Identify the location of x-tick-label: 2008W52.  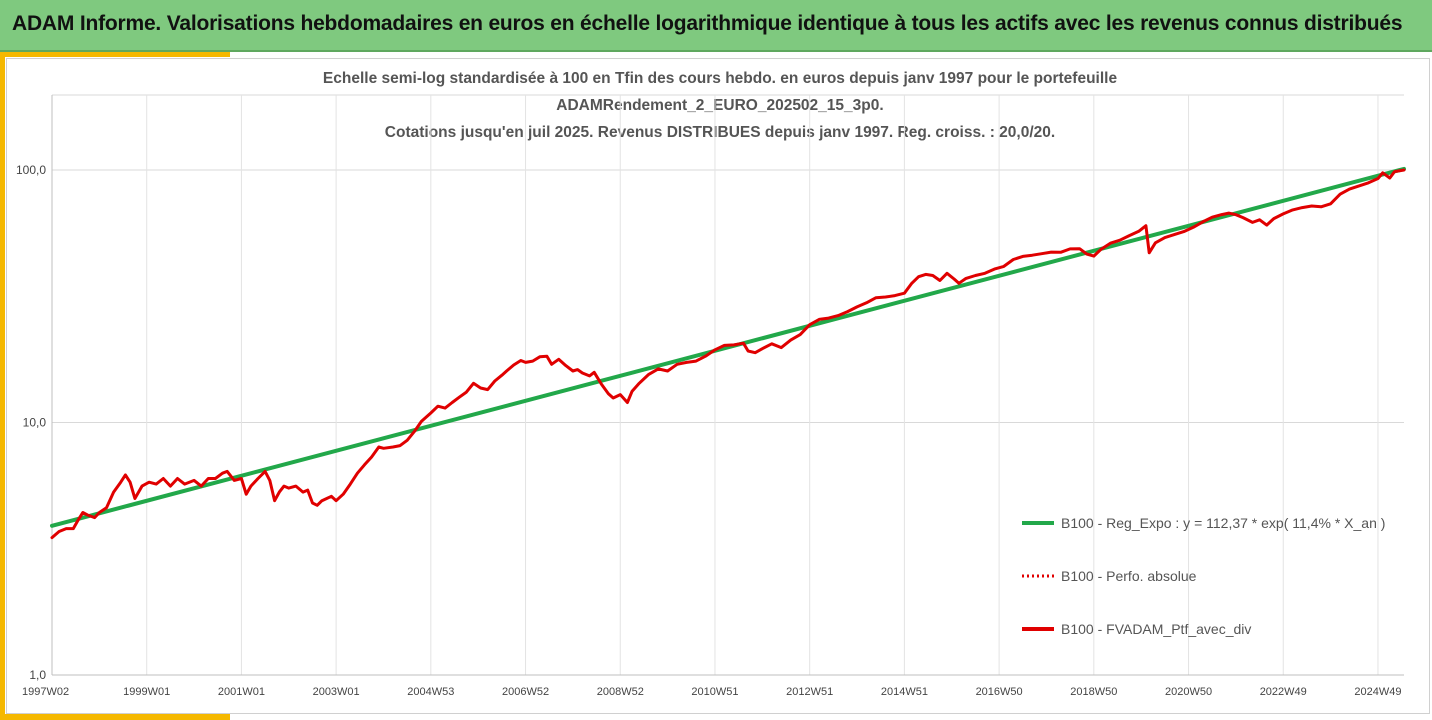
(620, 692).